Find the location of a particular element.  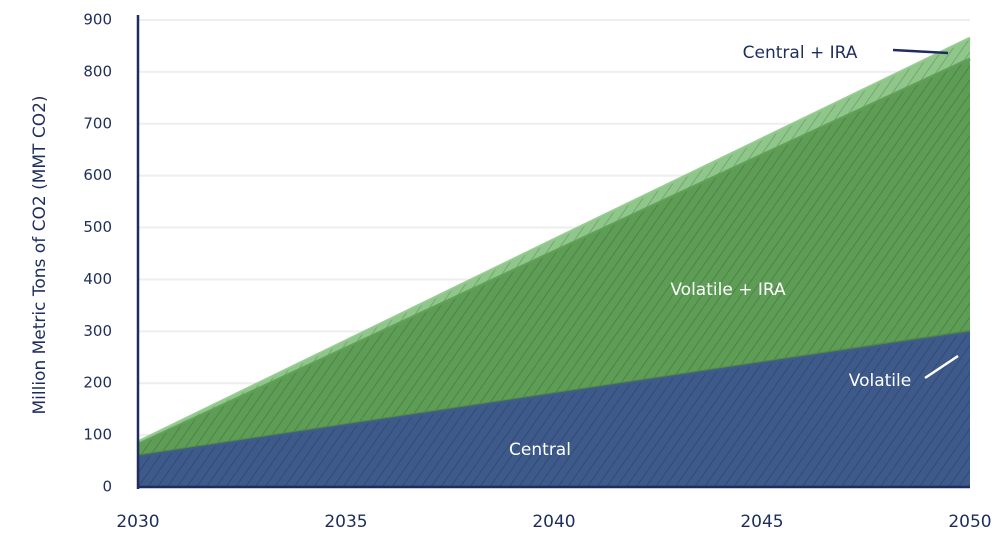

x-tick-label: 2035 is located at coordinates (345, 522).